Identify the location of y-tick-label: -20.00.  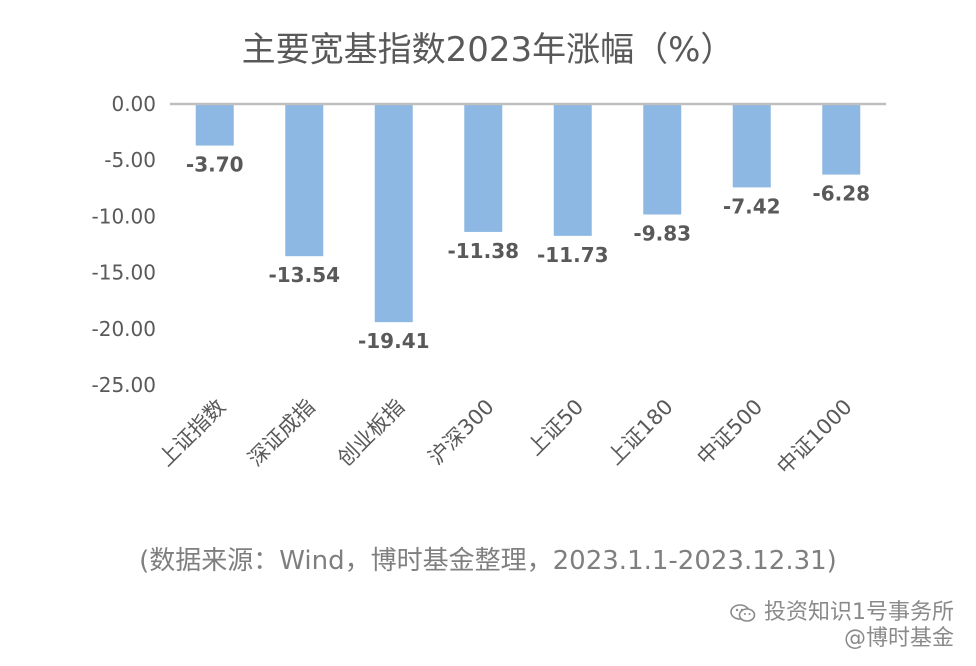
(124, 329).